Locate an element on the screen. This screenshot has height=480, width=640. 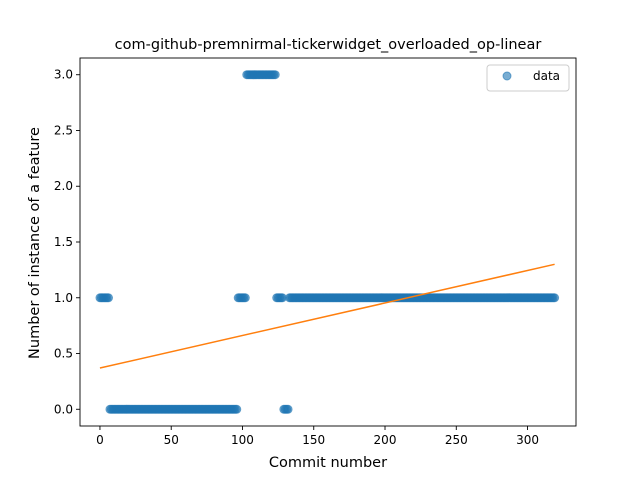
x-tick-label: 0 is located at coordinates (100, 440).